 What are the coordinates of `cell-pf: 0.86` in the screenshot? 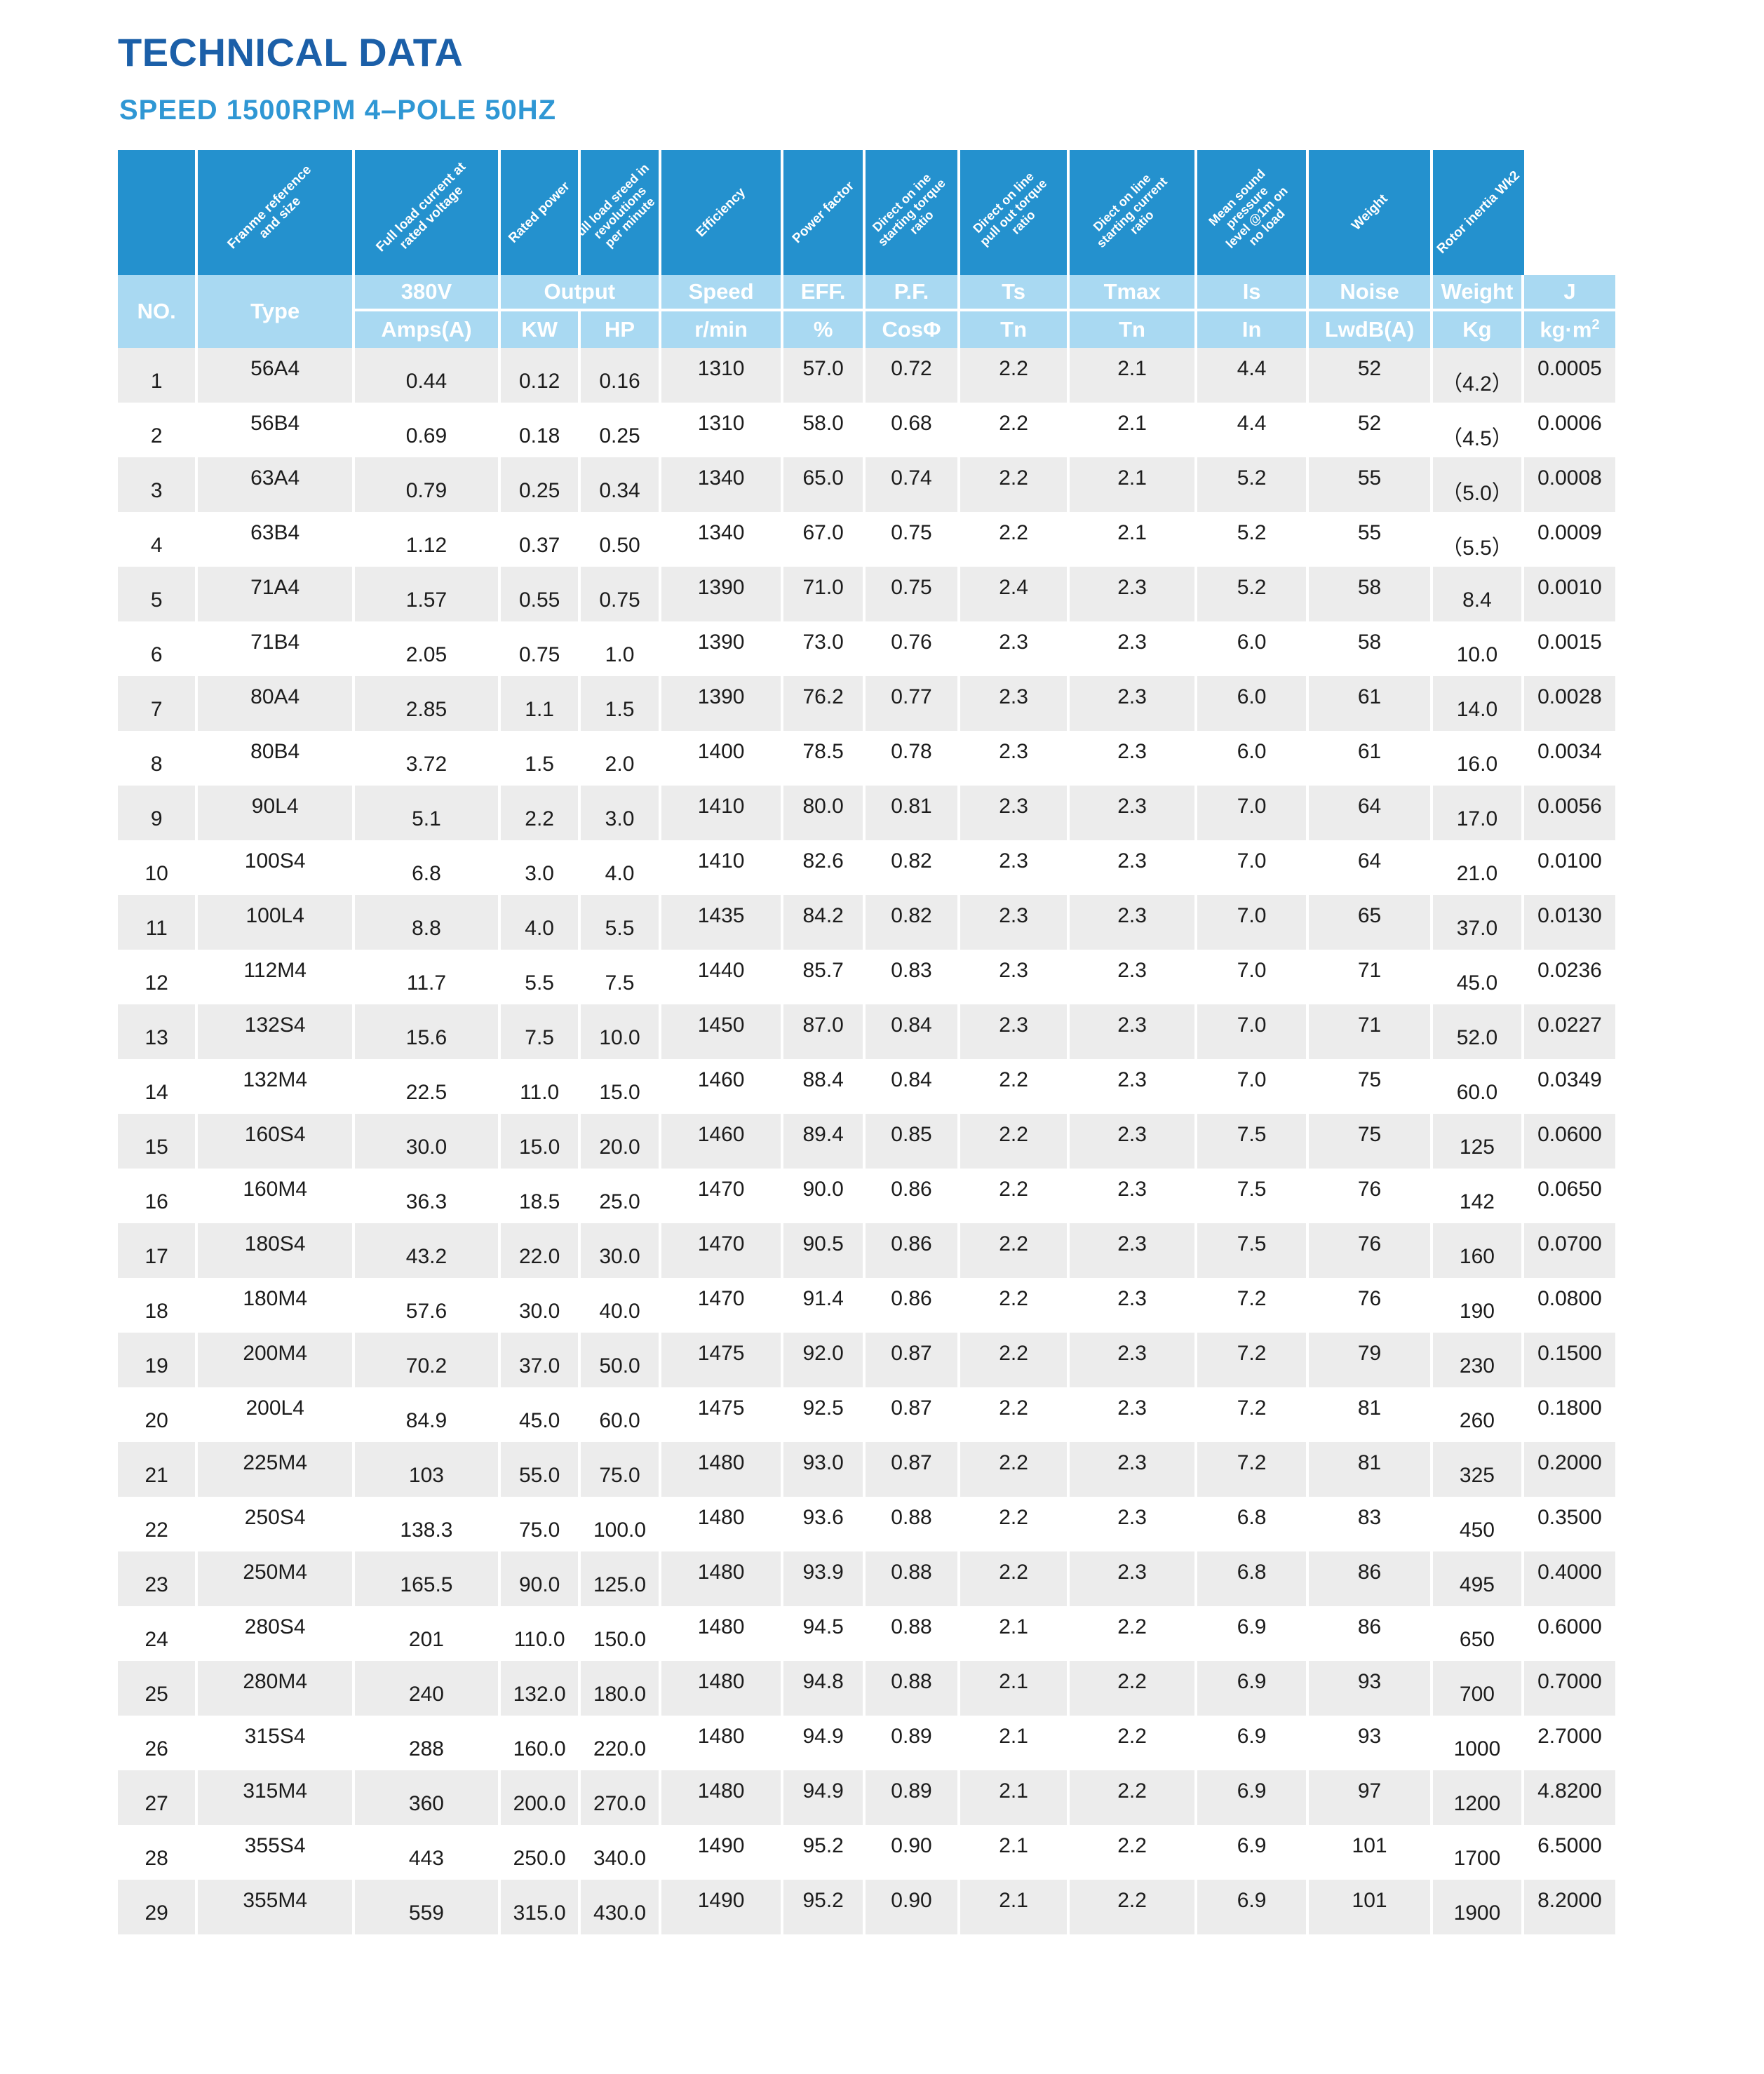 It's located at (913, 1250).